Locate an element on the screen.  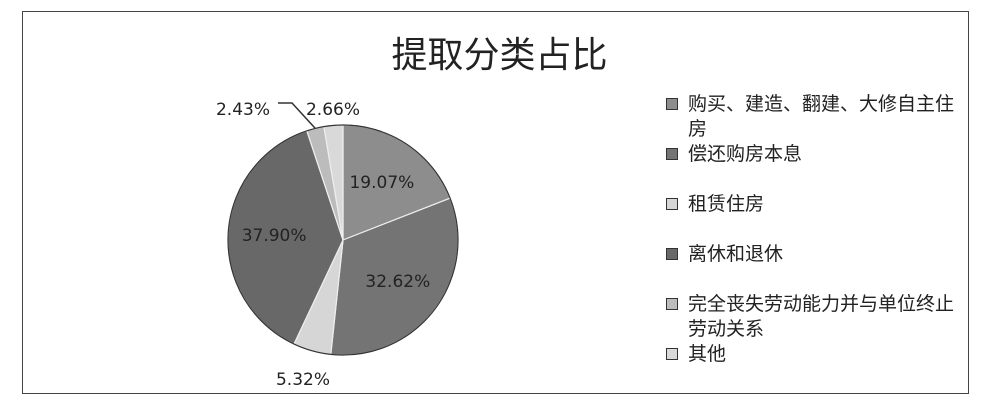
pie-outline is located at coordinates (343, 240).